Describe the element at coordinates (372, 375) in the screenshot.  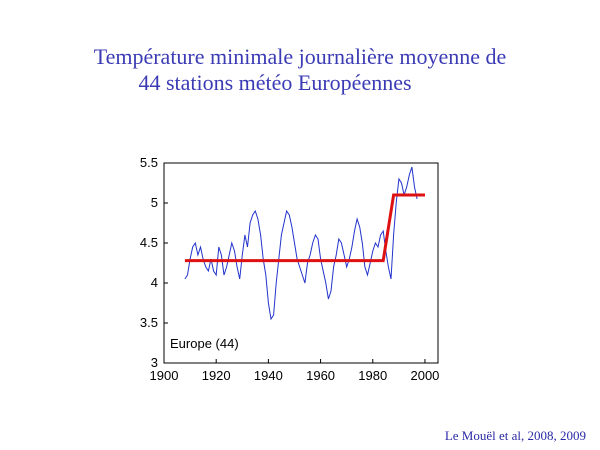
I see `x-tick-label: 1980` at that location.